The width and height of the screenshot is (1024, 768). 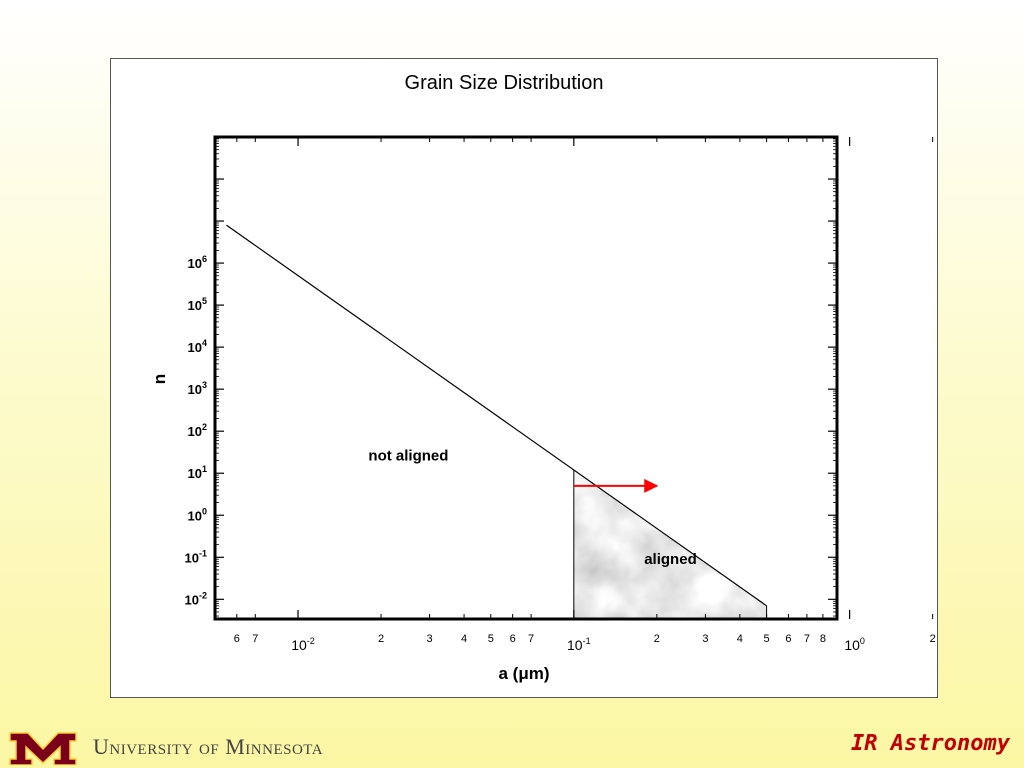 I want to click on x-major-tick-label: 10⁻¹, so click(x=579, y=644).